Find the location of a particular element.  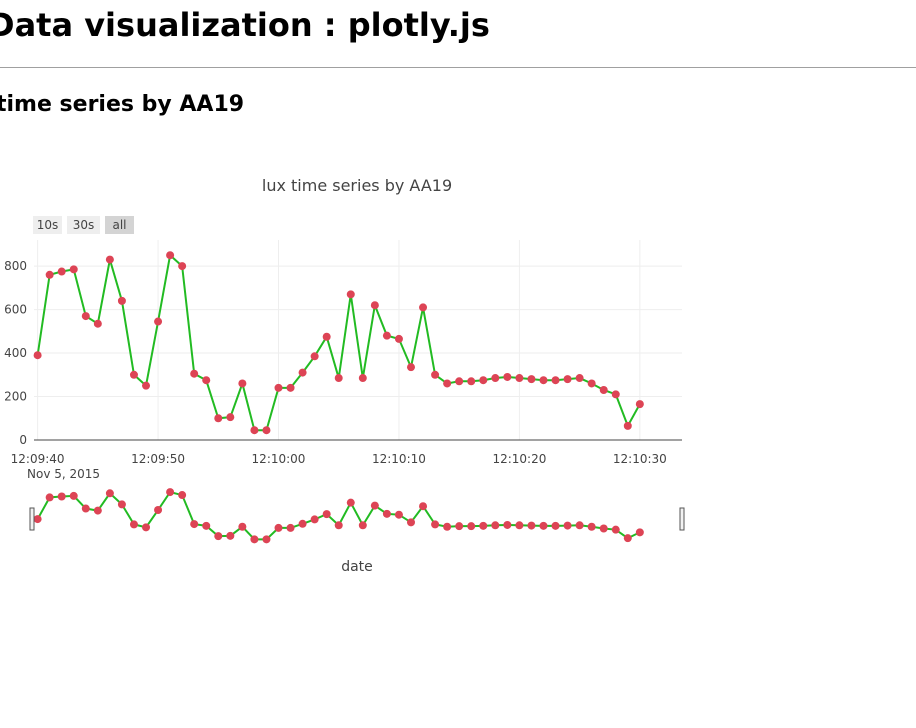

range-button-all: all is located at coordinates (119, 225).